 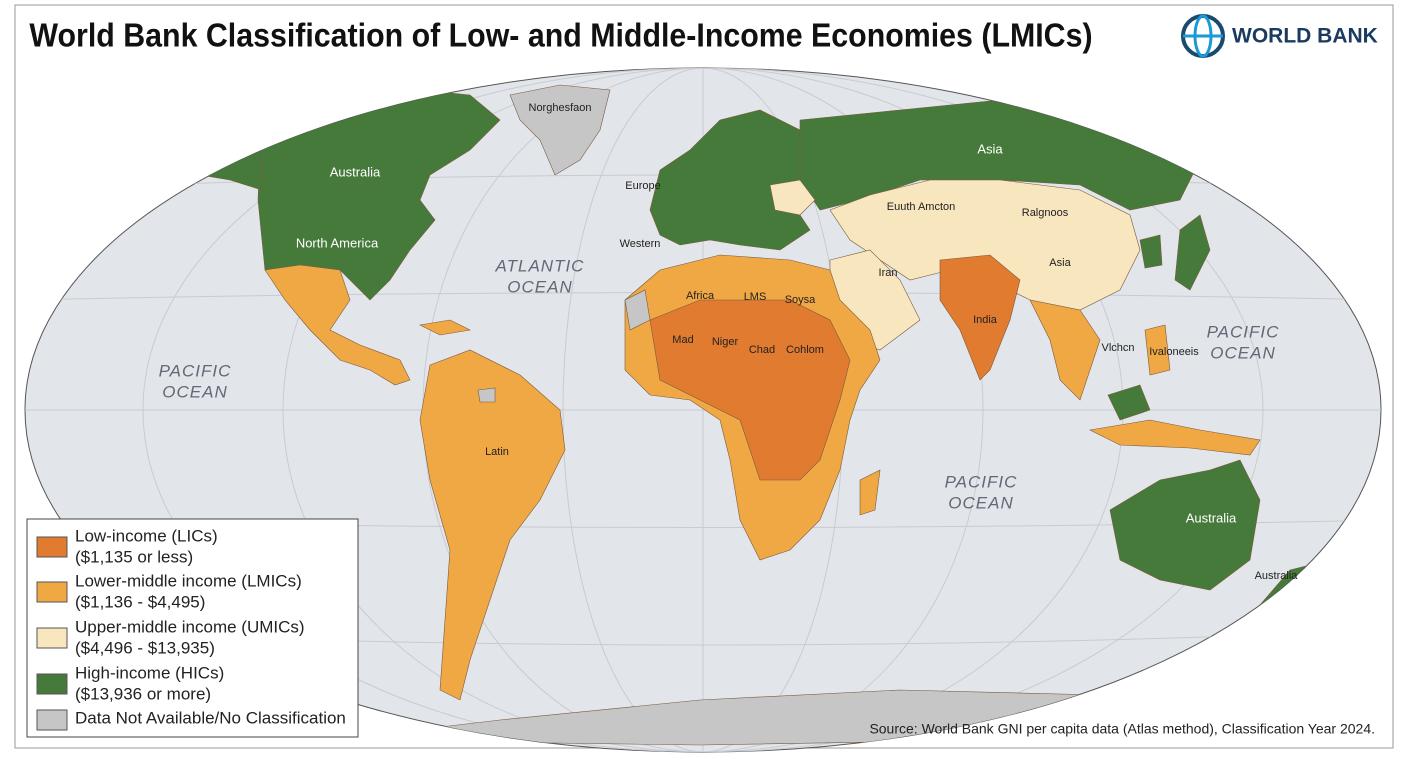 What do you see at coordinates (337, 242) in the screenshot?
I see `map-label: North America` at bounding box center [337, 242].